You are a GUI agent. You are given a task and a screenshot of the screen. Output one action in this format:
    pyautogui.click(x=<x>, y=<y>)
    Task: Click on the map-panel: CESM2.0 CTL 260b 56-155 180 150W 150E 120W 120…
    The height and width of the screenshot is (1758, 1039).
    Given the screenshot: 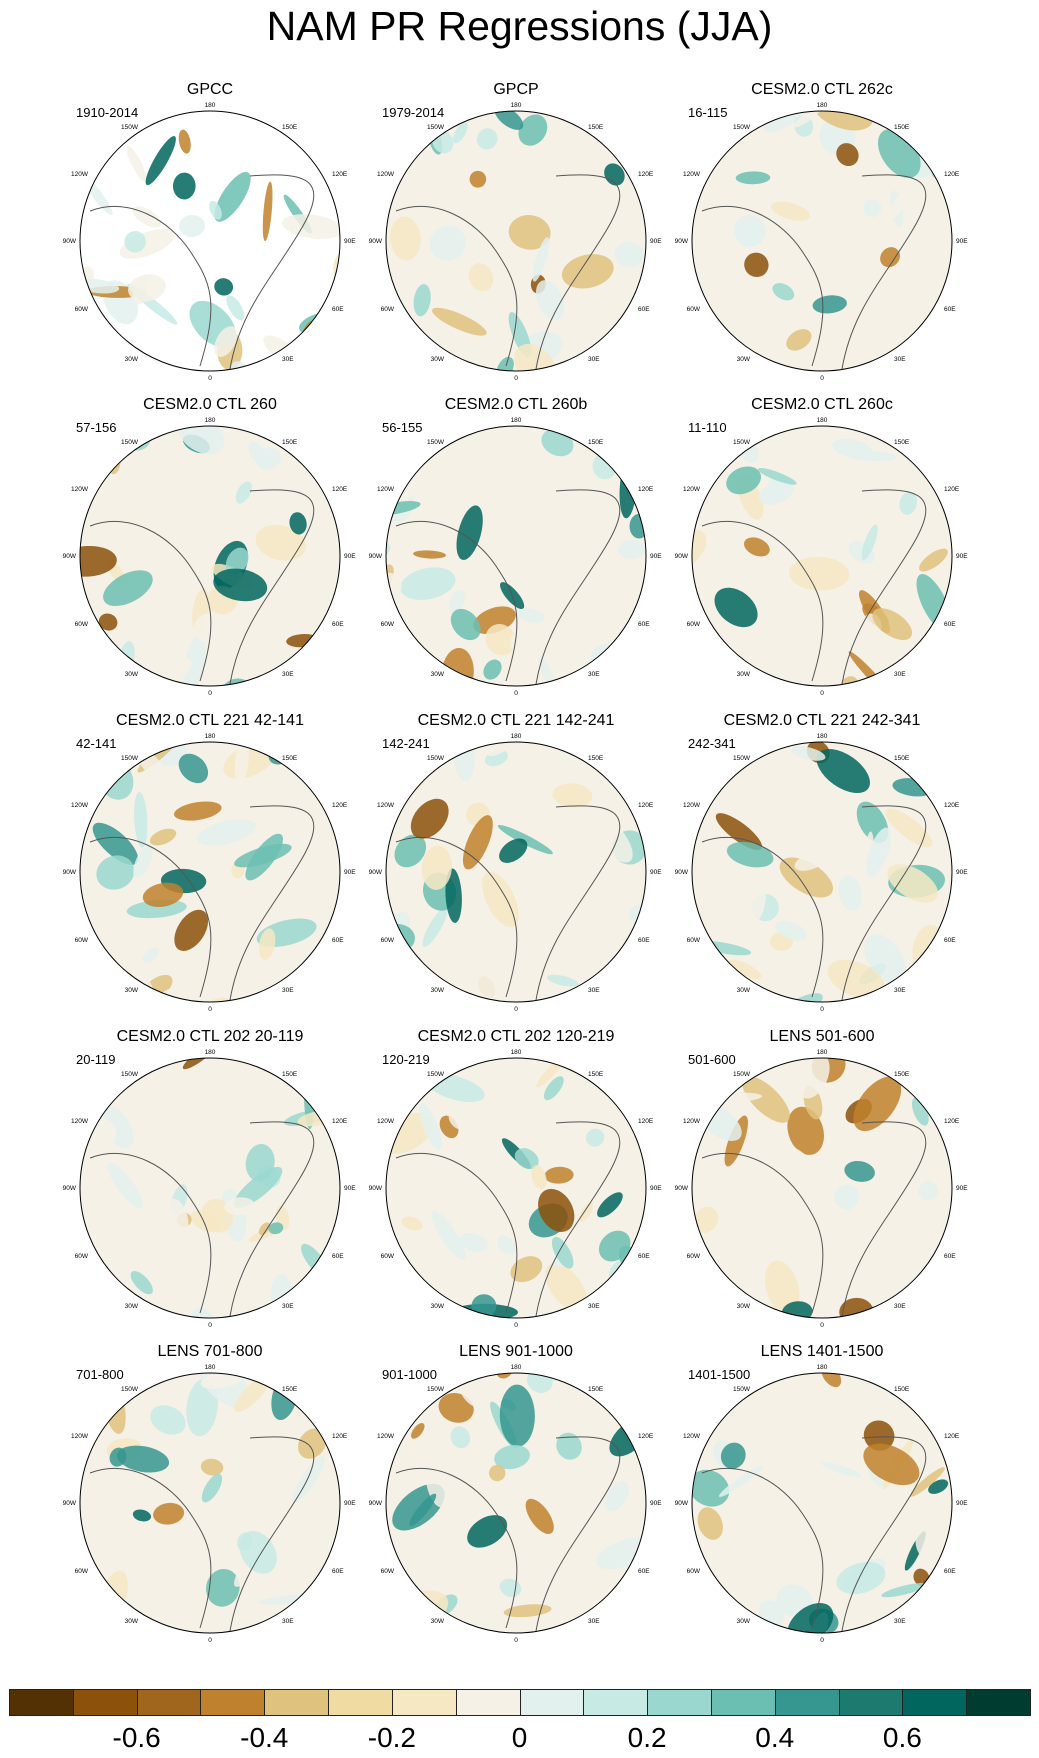 What is the action you would take?
    pyautogui.click(x=516, y=546)
    